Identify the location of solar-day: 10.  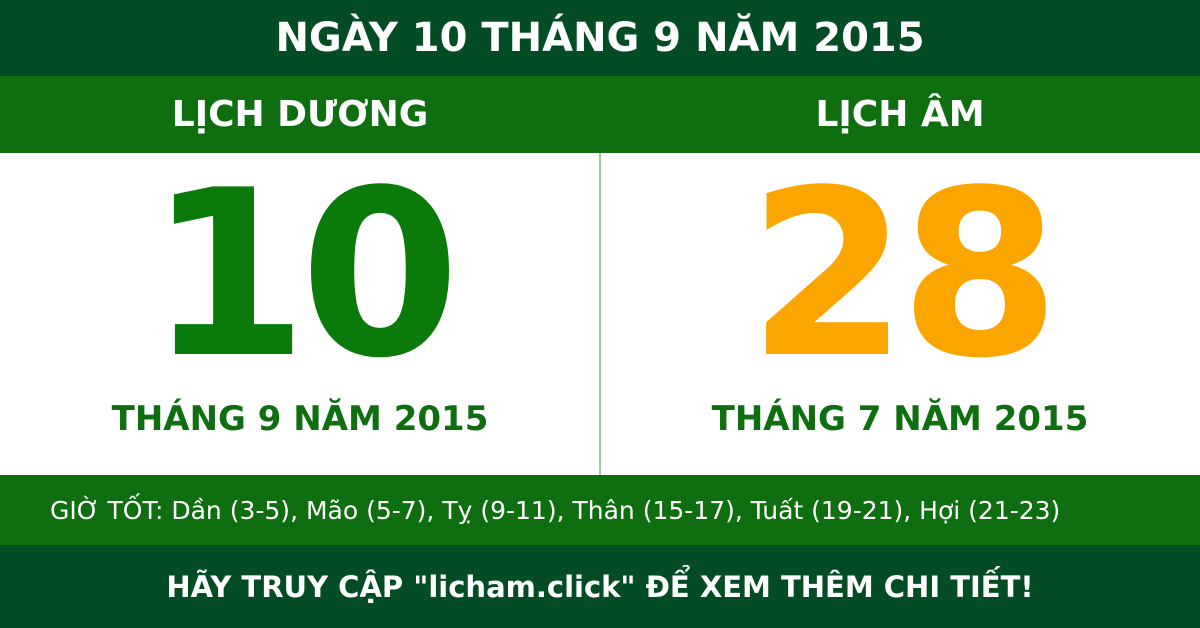
(303, 275).